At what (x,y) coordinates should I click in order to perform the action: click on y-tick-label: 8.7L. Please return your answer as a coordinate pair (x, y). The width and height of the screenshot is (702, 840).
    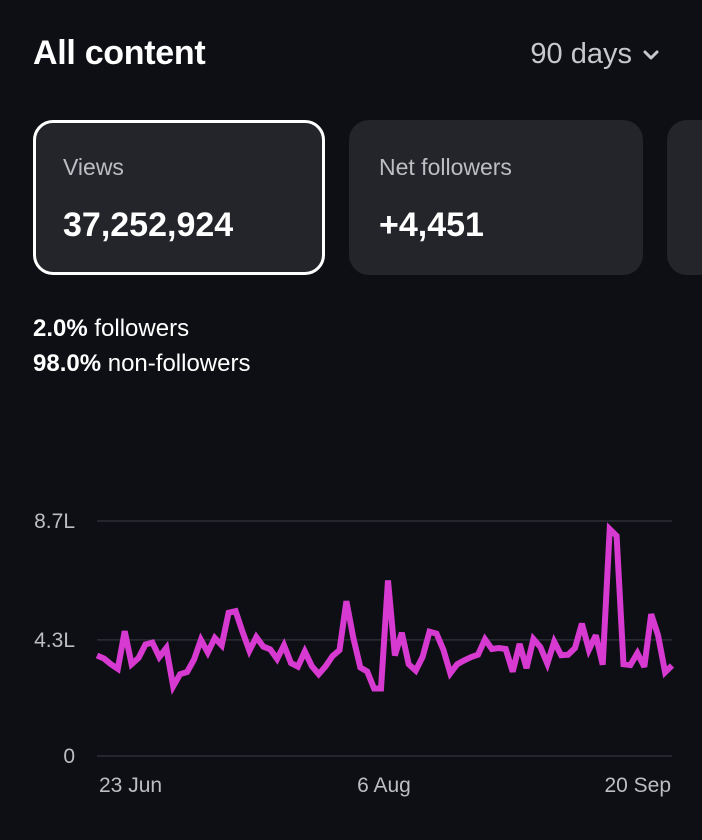
    Looking at the image, I should click on (54, 521).